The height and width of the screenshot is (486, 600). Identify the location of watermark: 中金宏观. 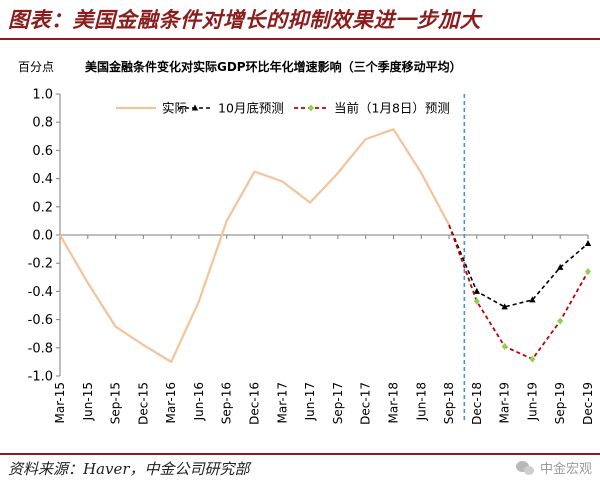
(553, 467).